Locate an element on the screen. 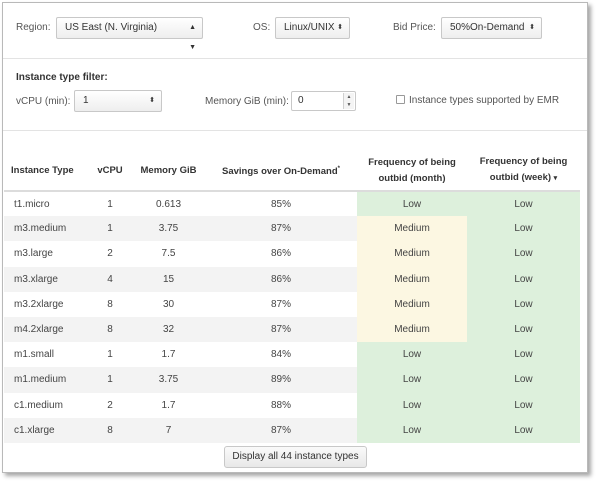  cell-instance-type: m4.2xlarge is located at coordinates (46, 329).